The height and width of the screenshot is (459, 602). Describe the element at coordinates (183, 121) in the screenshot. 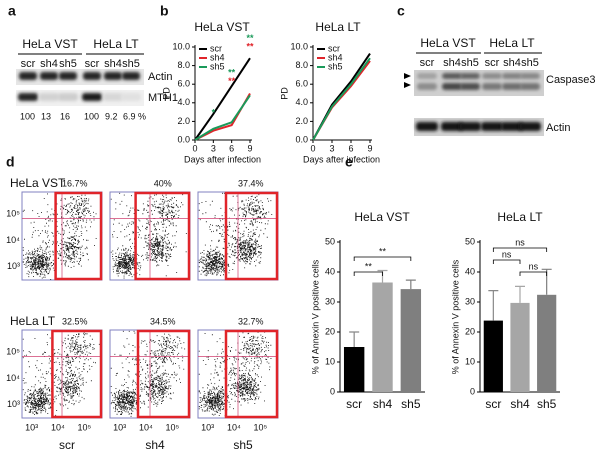

I see `y-tick-label: 2.0` at that location.